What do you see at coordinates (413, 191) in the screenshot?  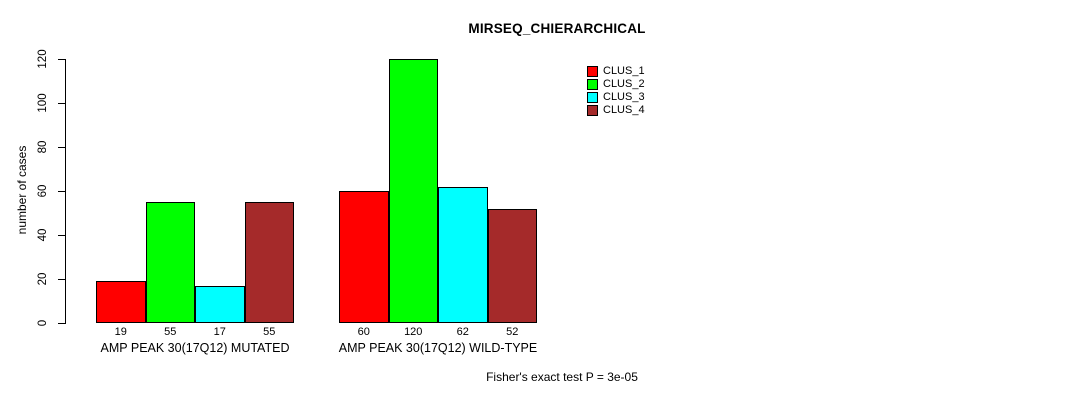 I see `bar-clus_2-group2` at bounding box center [413, 191].